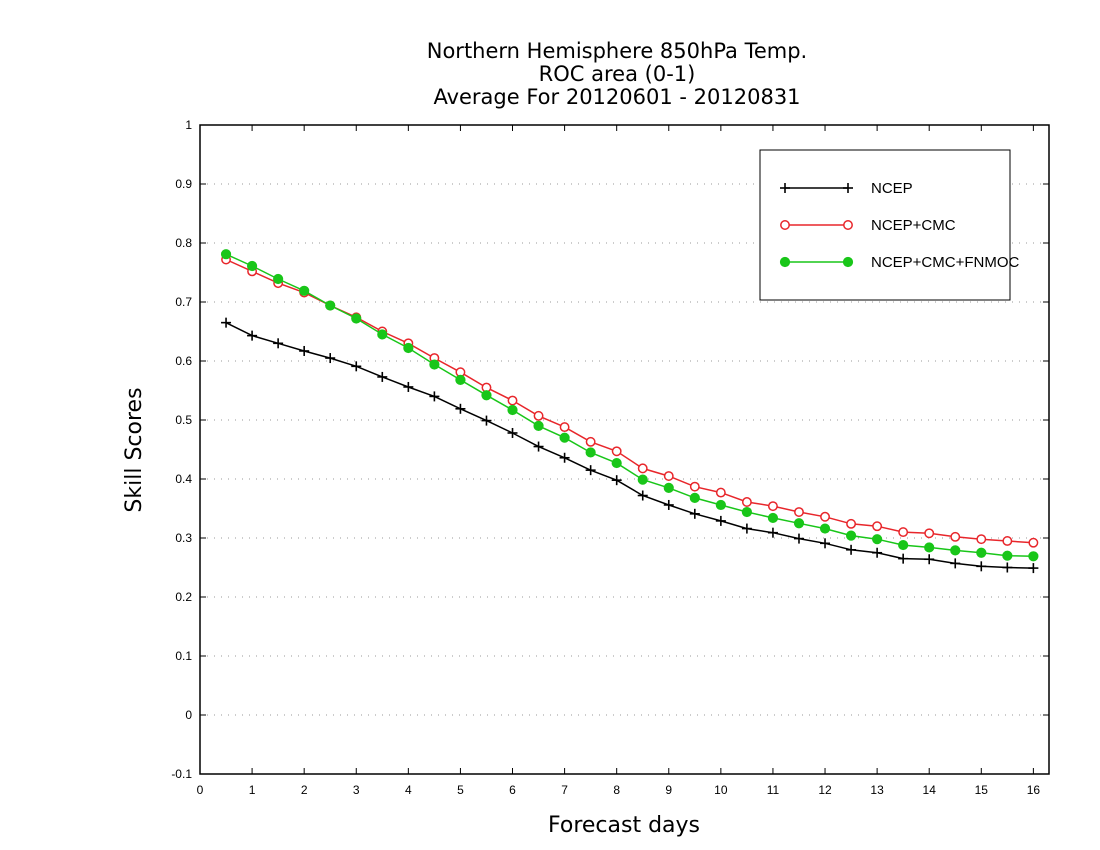 This screenshot has height=850, width=1100. What do you see at coordinates (668, 790) in the screenshot?
I see `x-tick-label: 9` at bounding box center [668, 790].